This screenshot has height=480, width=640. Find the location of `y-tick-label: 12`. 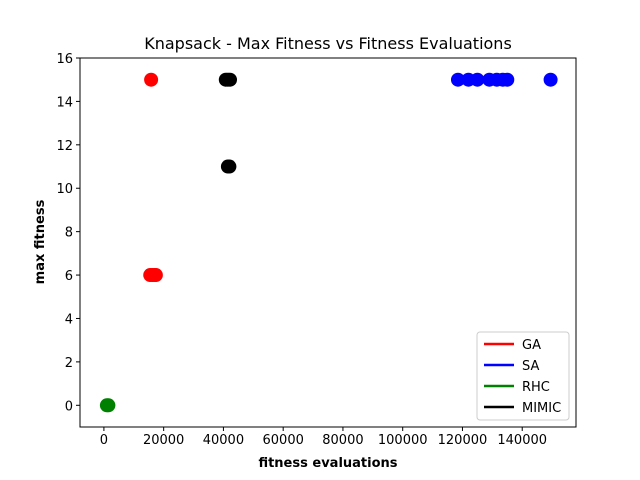

y-tick-label: 12 is located at coordinates (64, 146).